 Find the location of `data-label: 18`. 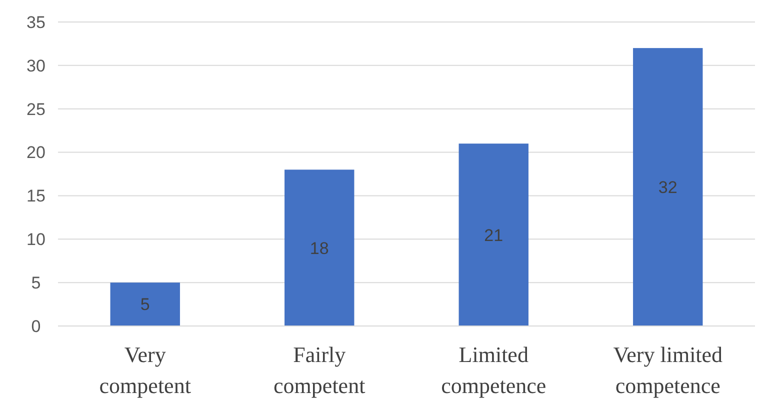

data-label: 18 is located at coordinates (319, 248).